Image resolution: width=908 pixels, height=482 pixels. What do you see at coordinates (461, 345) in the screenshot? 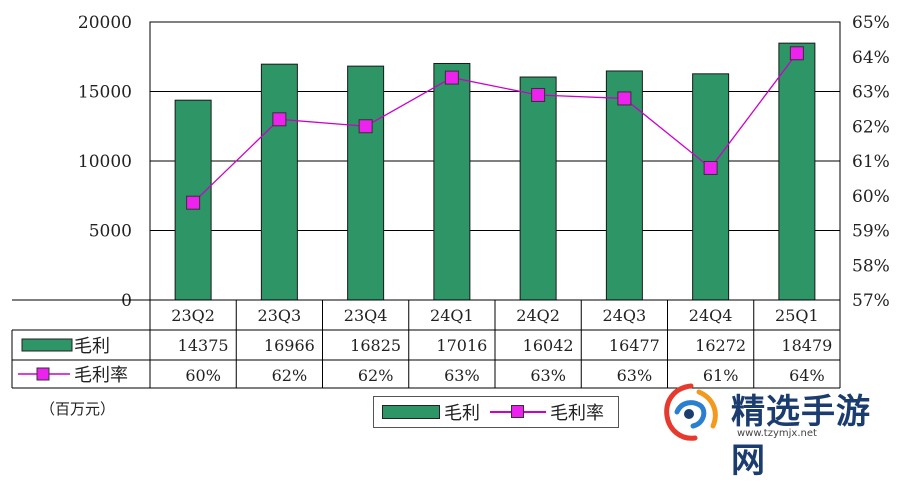
I see `data-label: 17016` at bounding box center [461, 345].